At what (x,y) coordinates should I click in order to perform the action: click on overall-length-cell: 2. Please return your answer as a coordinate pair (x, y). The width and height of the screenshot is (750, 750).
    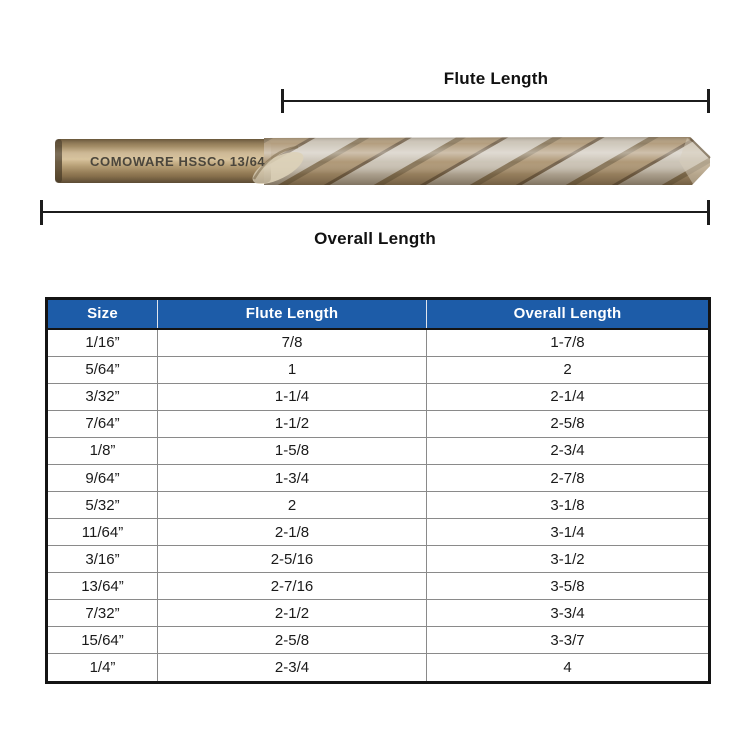
    Looking at the image, I should click on (568, 369).